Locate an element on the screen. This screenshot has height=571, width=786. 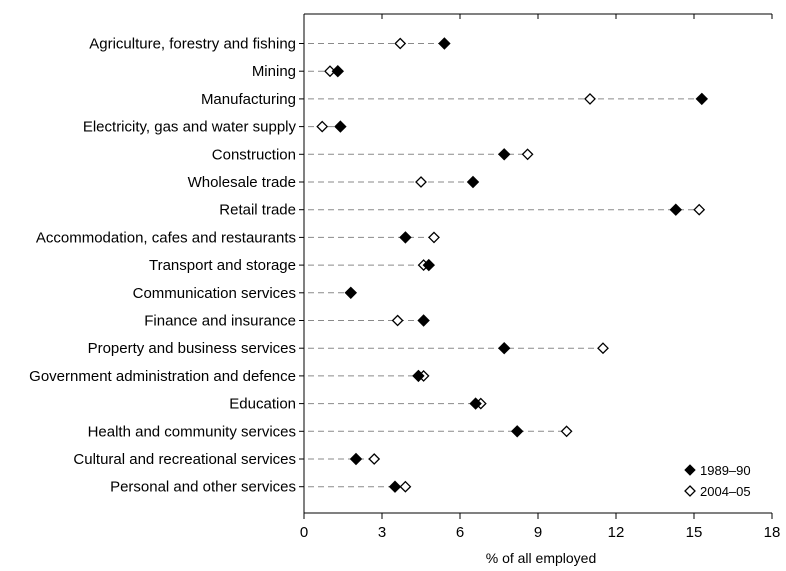
legend: 1989–90 2004–05 is located at coordinates (717, 481).